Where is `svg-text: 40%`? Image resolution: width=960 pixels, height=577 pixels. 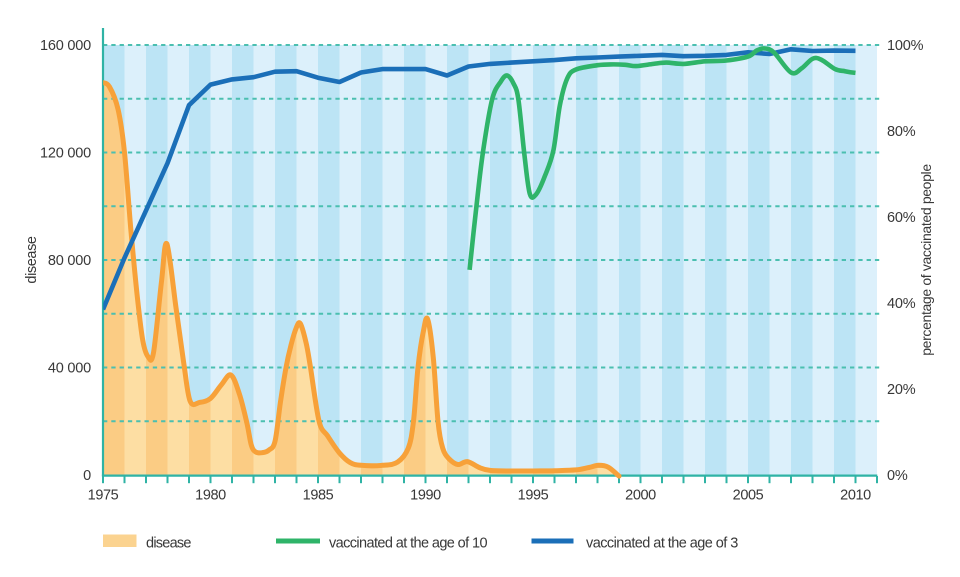
svg-text: 40% is located at coordinates (901, 304).